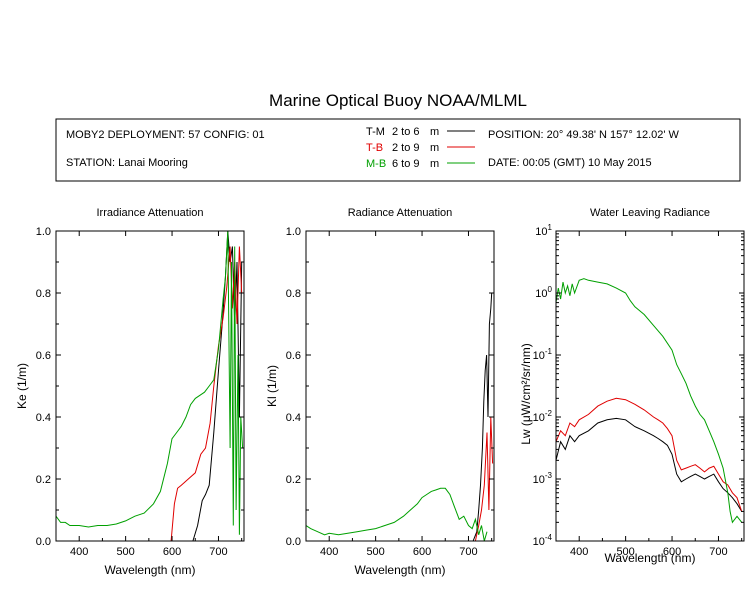 The width and height of the screenshot is (750, 600). I want to click on y-tick-label: 10⁻¹, so click(543, 354).